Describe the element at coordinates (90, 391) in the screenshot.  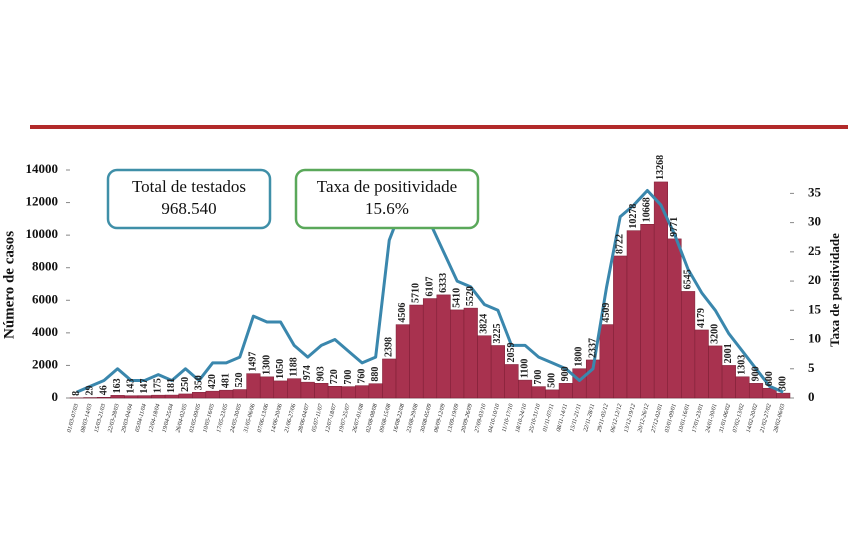
I see `value-label: 29` at that location.